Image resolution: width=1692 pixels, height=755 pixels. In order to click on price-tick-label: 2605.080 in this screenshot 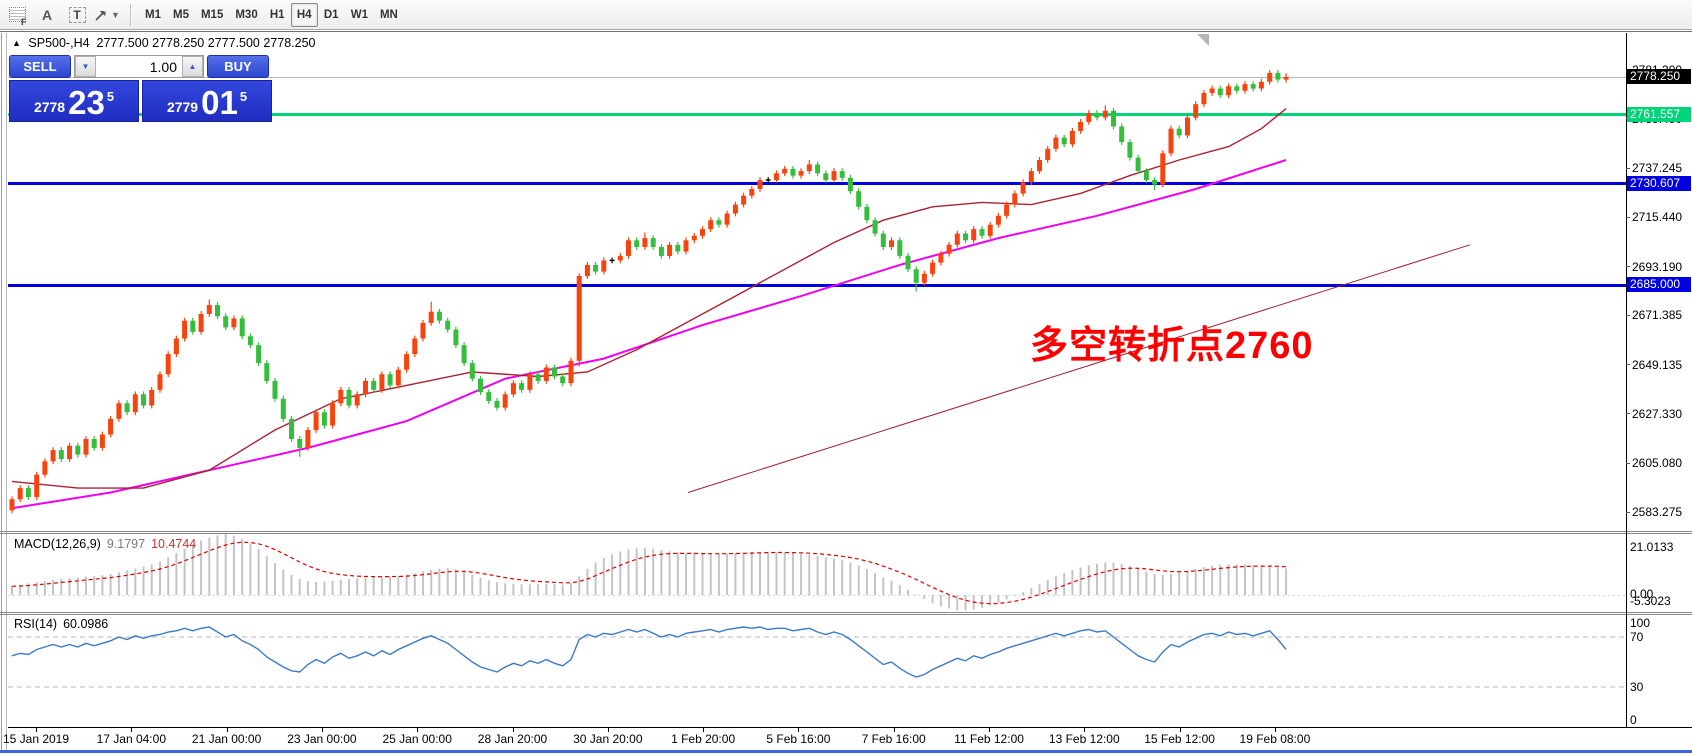, I will do `click(1657, 463)`.